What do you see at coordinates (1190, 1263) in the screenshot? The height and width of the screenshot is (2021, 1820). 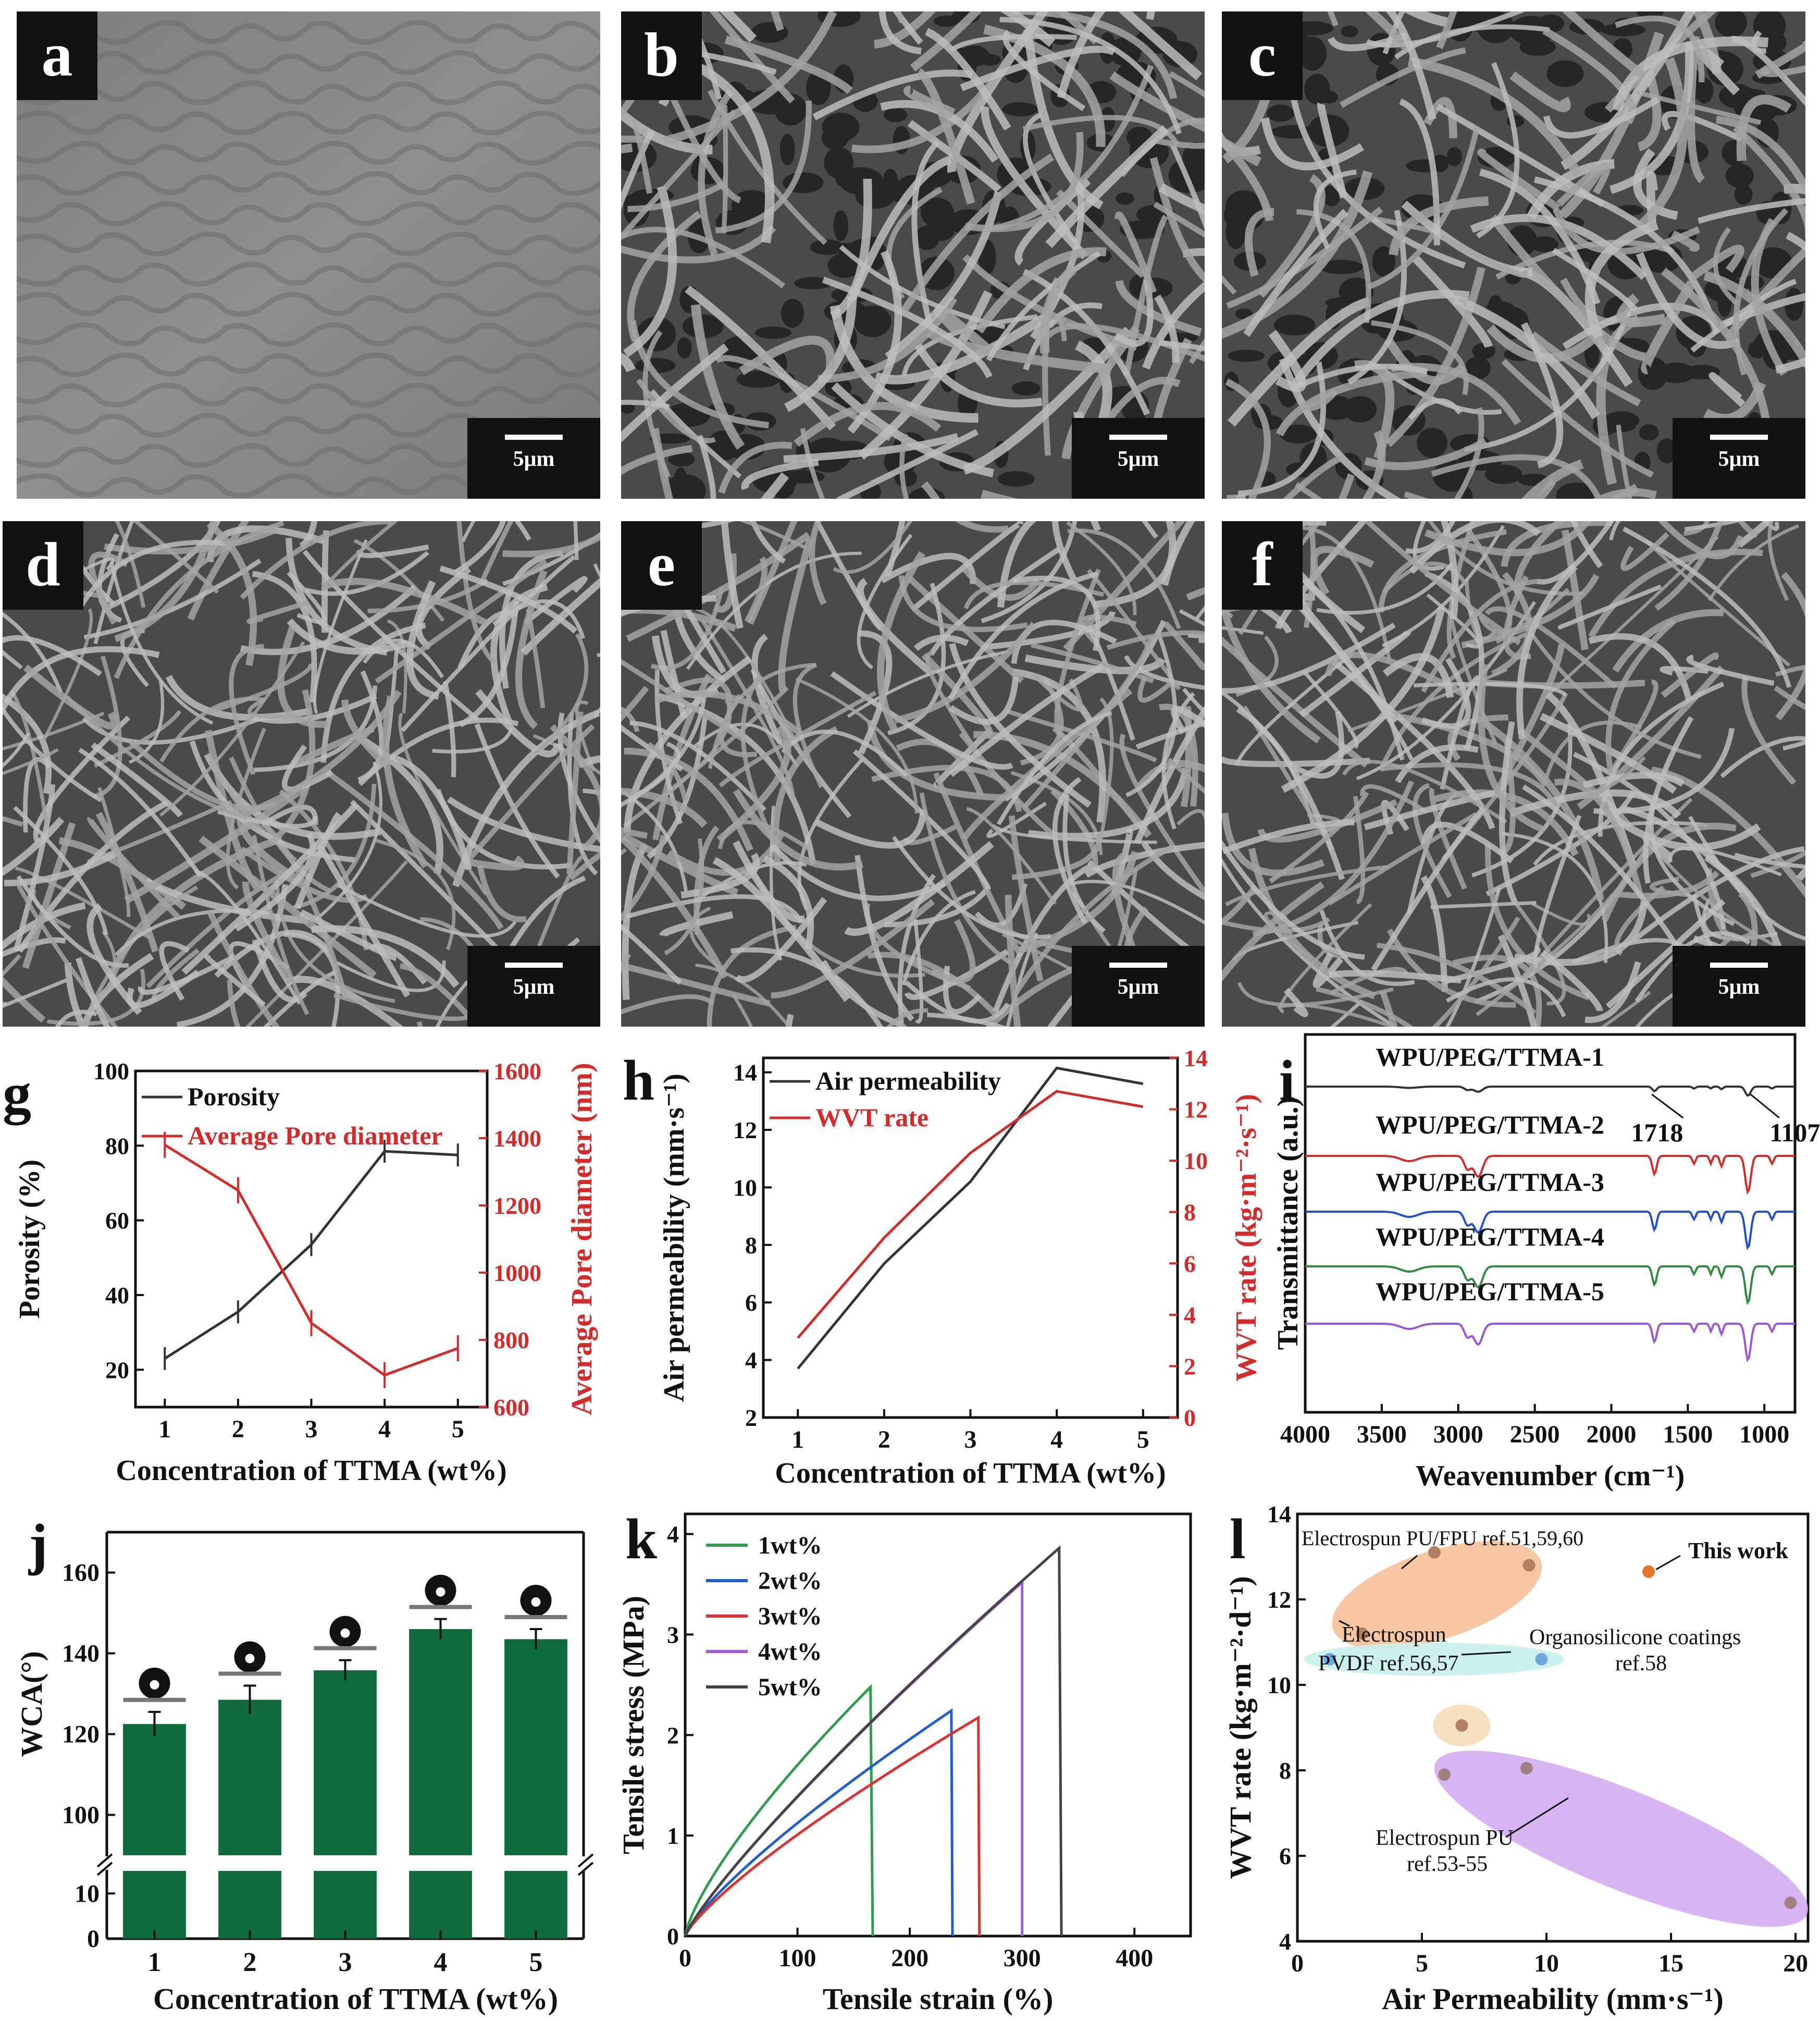 I see `chart-h-r-ytick-label-6: 6` at bounding box center [1190, 1263].